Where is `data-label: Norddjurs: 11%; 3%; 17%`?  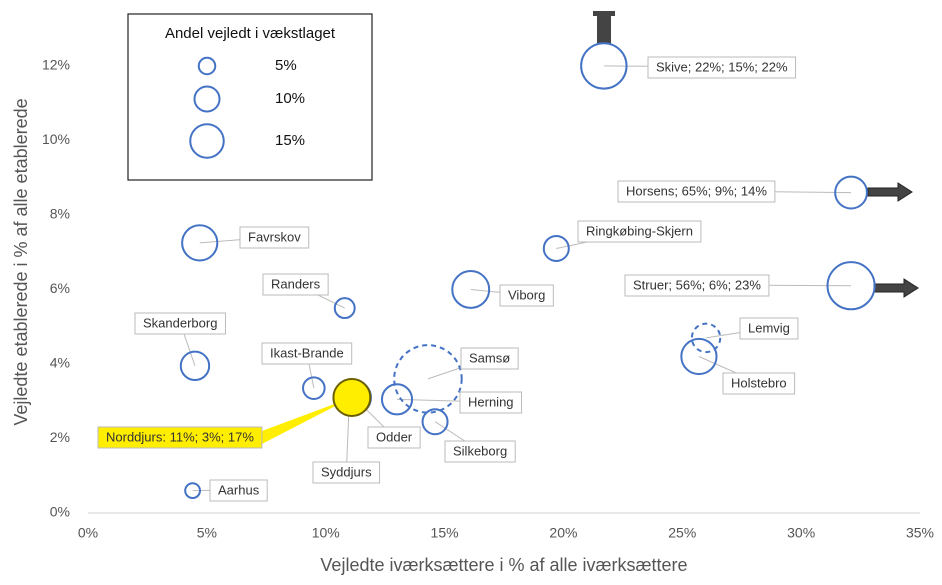
data-label: Norddjurs: 11%; 3%; 17% is located at coordinates (180, 437).